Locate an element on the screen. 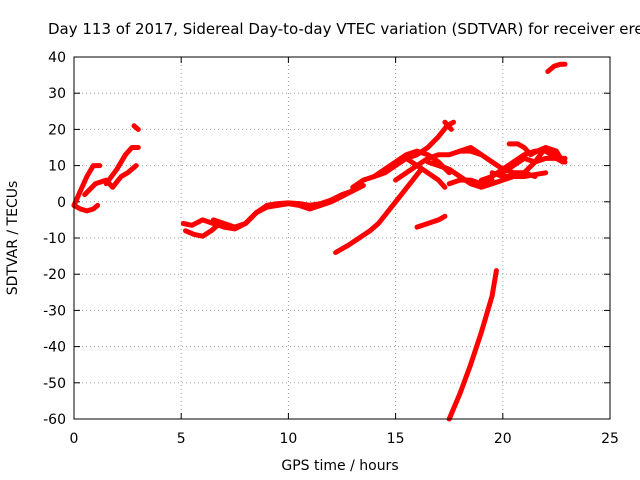 The height and width of the screenshot is (480, 640). y-tick-label: 10 is located at coordinates (57, 167).